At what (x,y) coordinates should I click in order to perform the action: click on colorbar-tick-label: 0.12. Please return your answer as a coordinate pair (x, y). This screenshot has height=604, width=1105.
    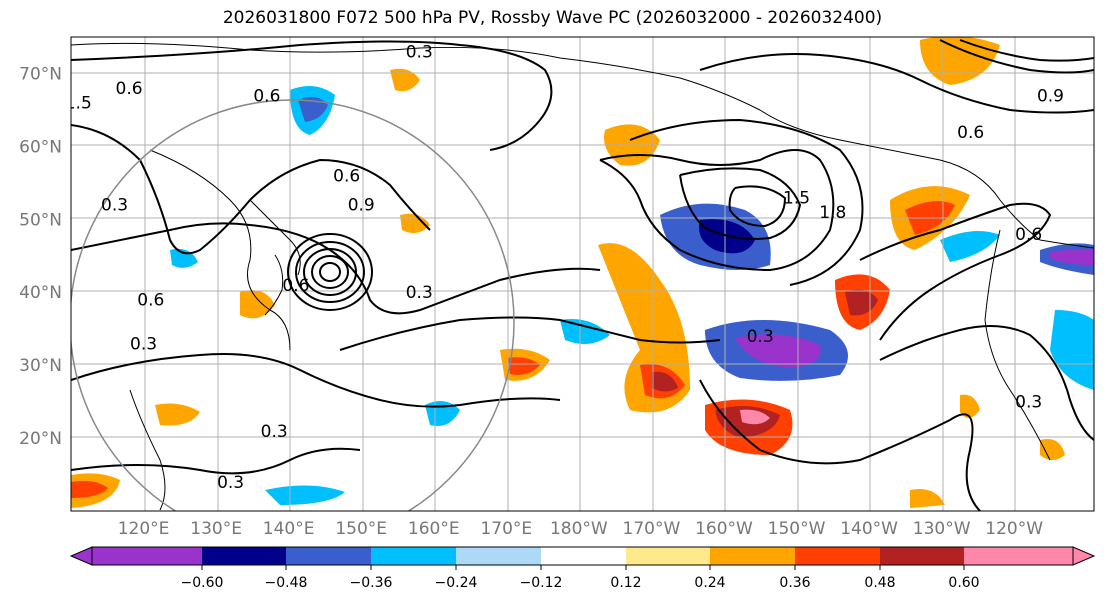
    Looking at the image, I should click on (625, 583).